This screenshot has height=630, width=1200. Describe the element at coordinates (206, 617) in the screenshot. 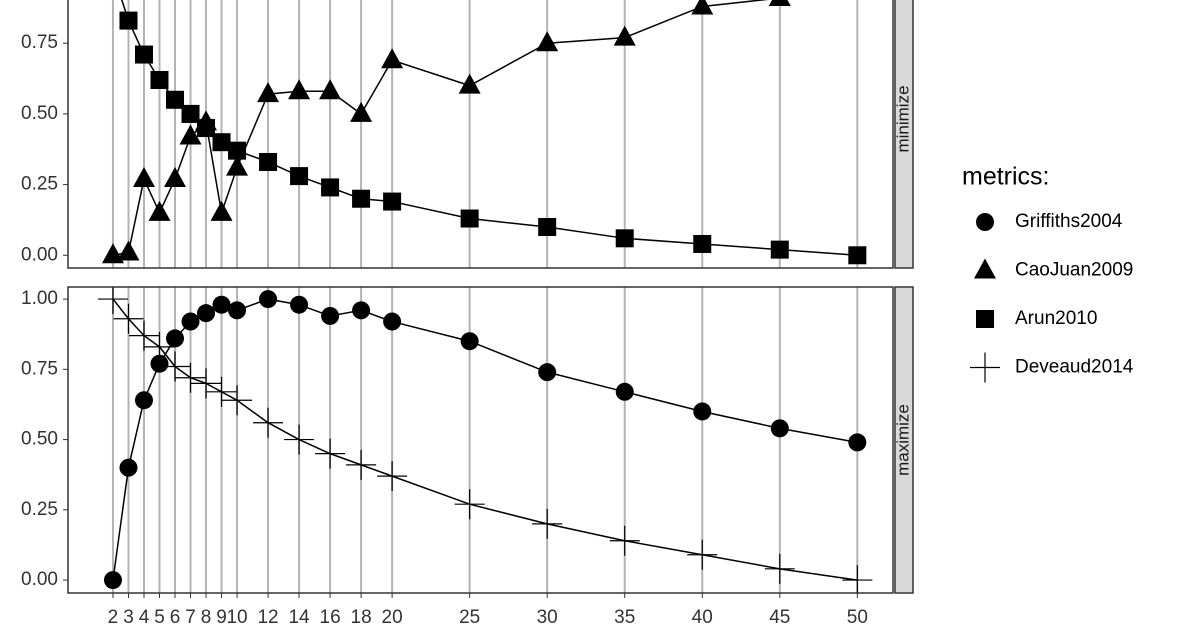

I see `x-tick-label: 8` at that location.